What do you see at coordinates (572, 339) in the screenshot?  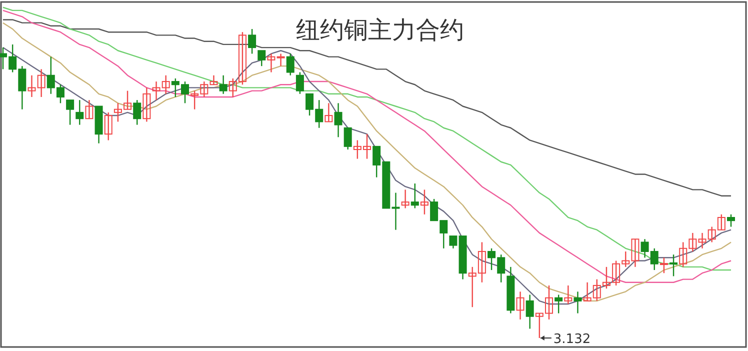 I see `annotation: 3.132` at bounding box center [572, 339].